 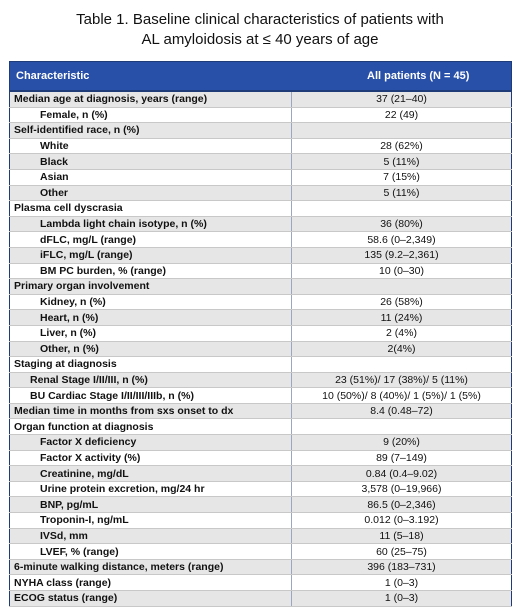 What do you see at coordinates (150, 333) in the screenshot?
I see `row-label: Liver, n (%)` at bounding box center [150, 333].